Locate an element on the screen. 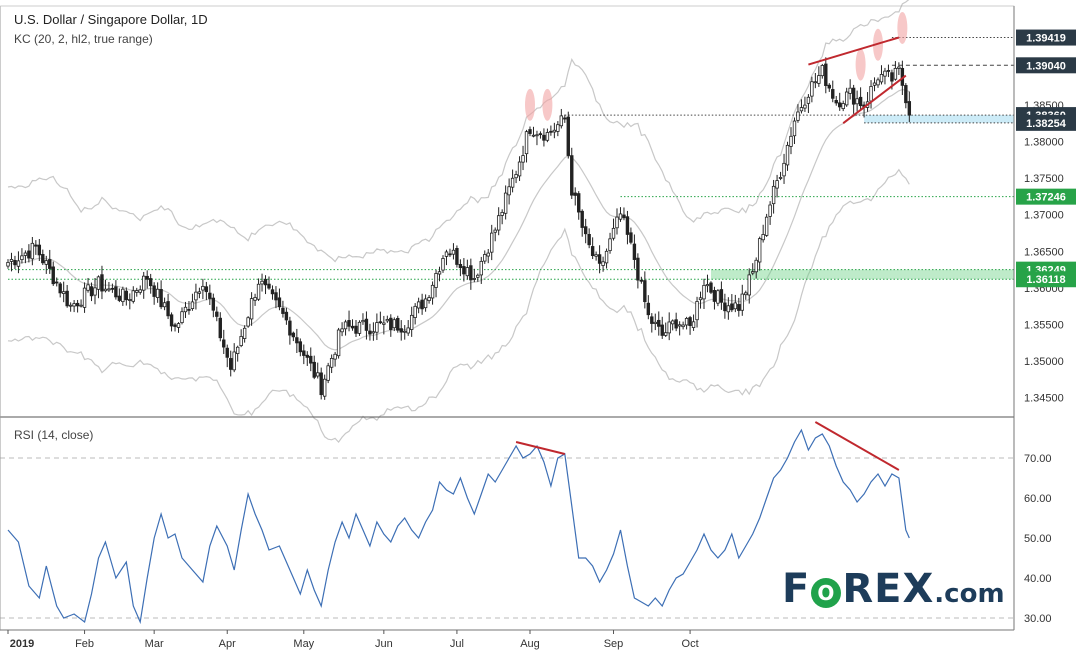 This screenshot has width=1080, height=668. price-tag-label: 1.38254 is located at coordinates (1046, 124).